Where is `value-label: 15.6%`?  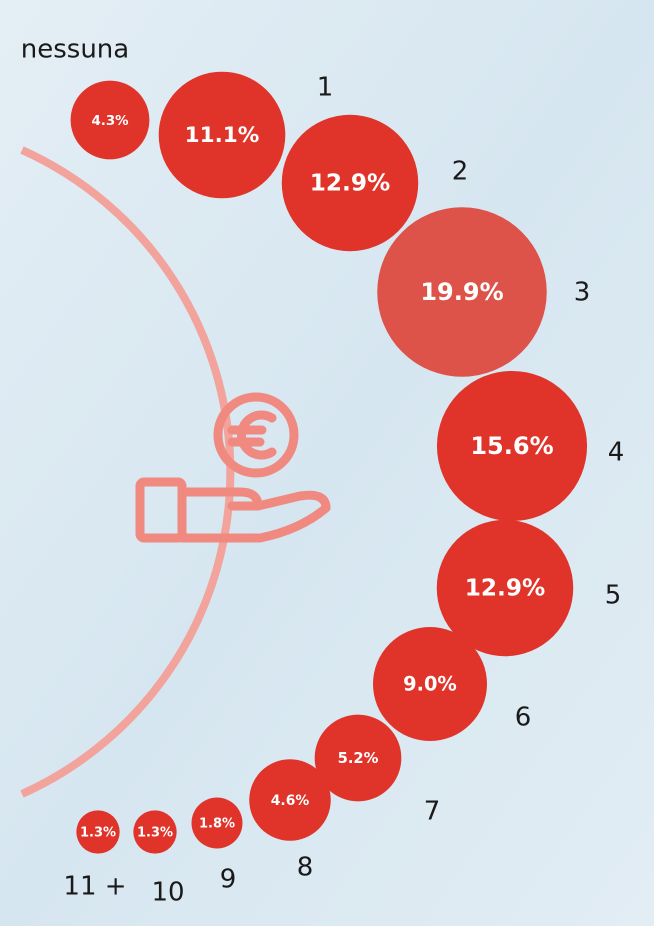
value-label: 15.6% is located at coordinates (511, 446).